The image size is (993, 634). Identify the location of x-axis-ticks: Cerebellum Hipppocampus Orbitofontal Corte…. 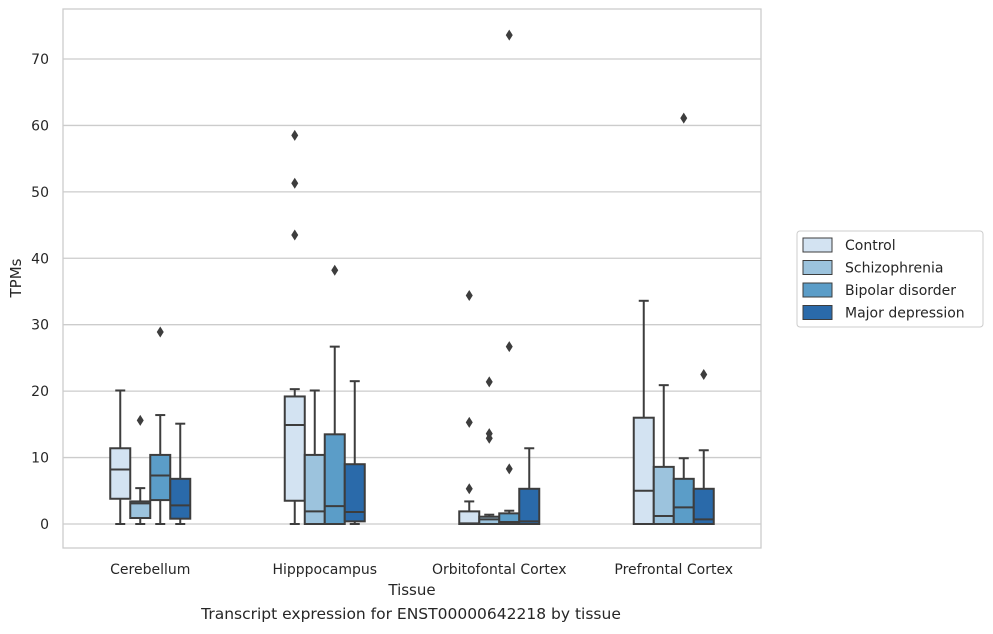
(421, 570).